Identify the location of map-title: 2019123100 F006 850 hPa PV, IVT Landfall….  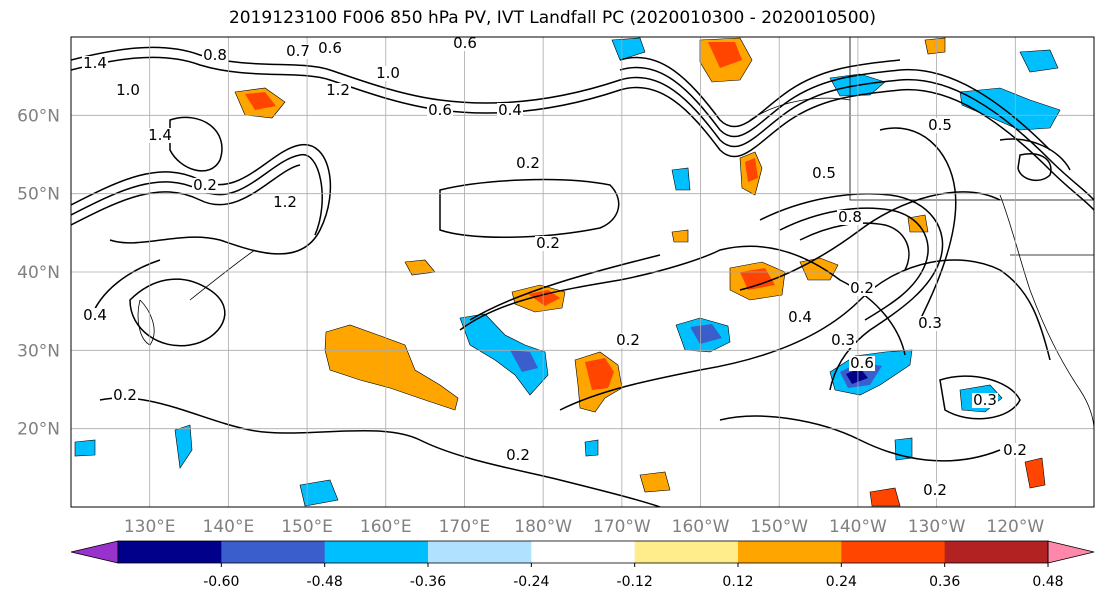
(552, 18).